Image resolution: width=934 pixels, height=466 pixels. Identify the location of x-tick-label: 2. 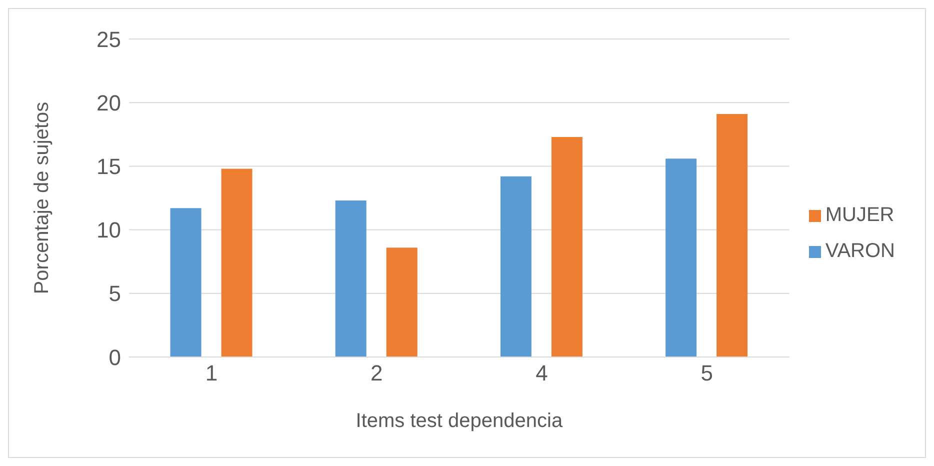
(376, 373).